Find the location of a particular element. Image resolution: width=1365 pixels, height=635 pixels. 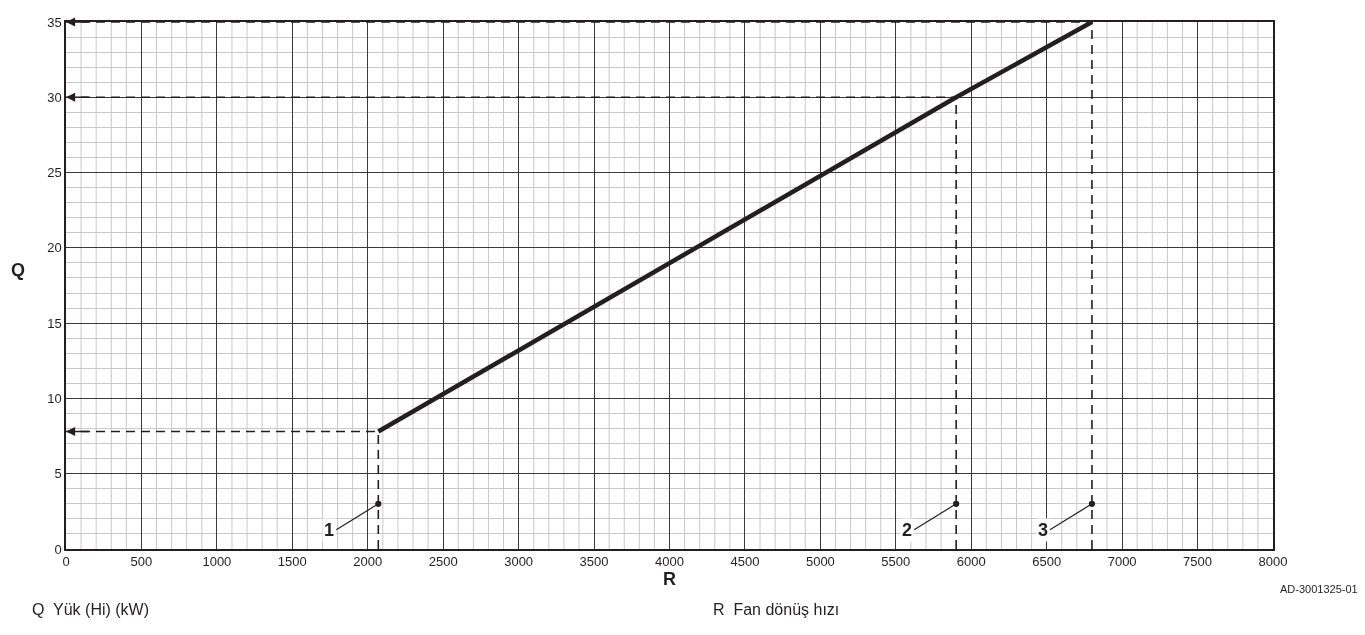

y-tick-label: 15 is located at coordinates (54, 323).